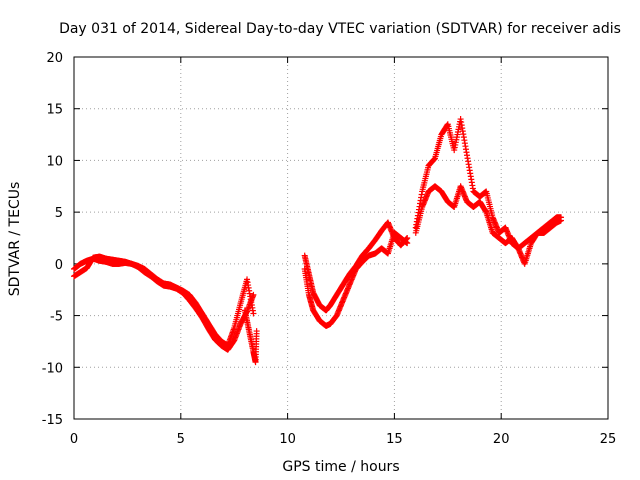 The width and height of the screenshot is (640, 480). What do you see at coordinates (54, 161) in the screenshot?
I see `y-tick-label: 10` at bounding box center [54, 161].